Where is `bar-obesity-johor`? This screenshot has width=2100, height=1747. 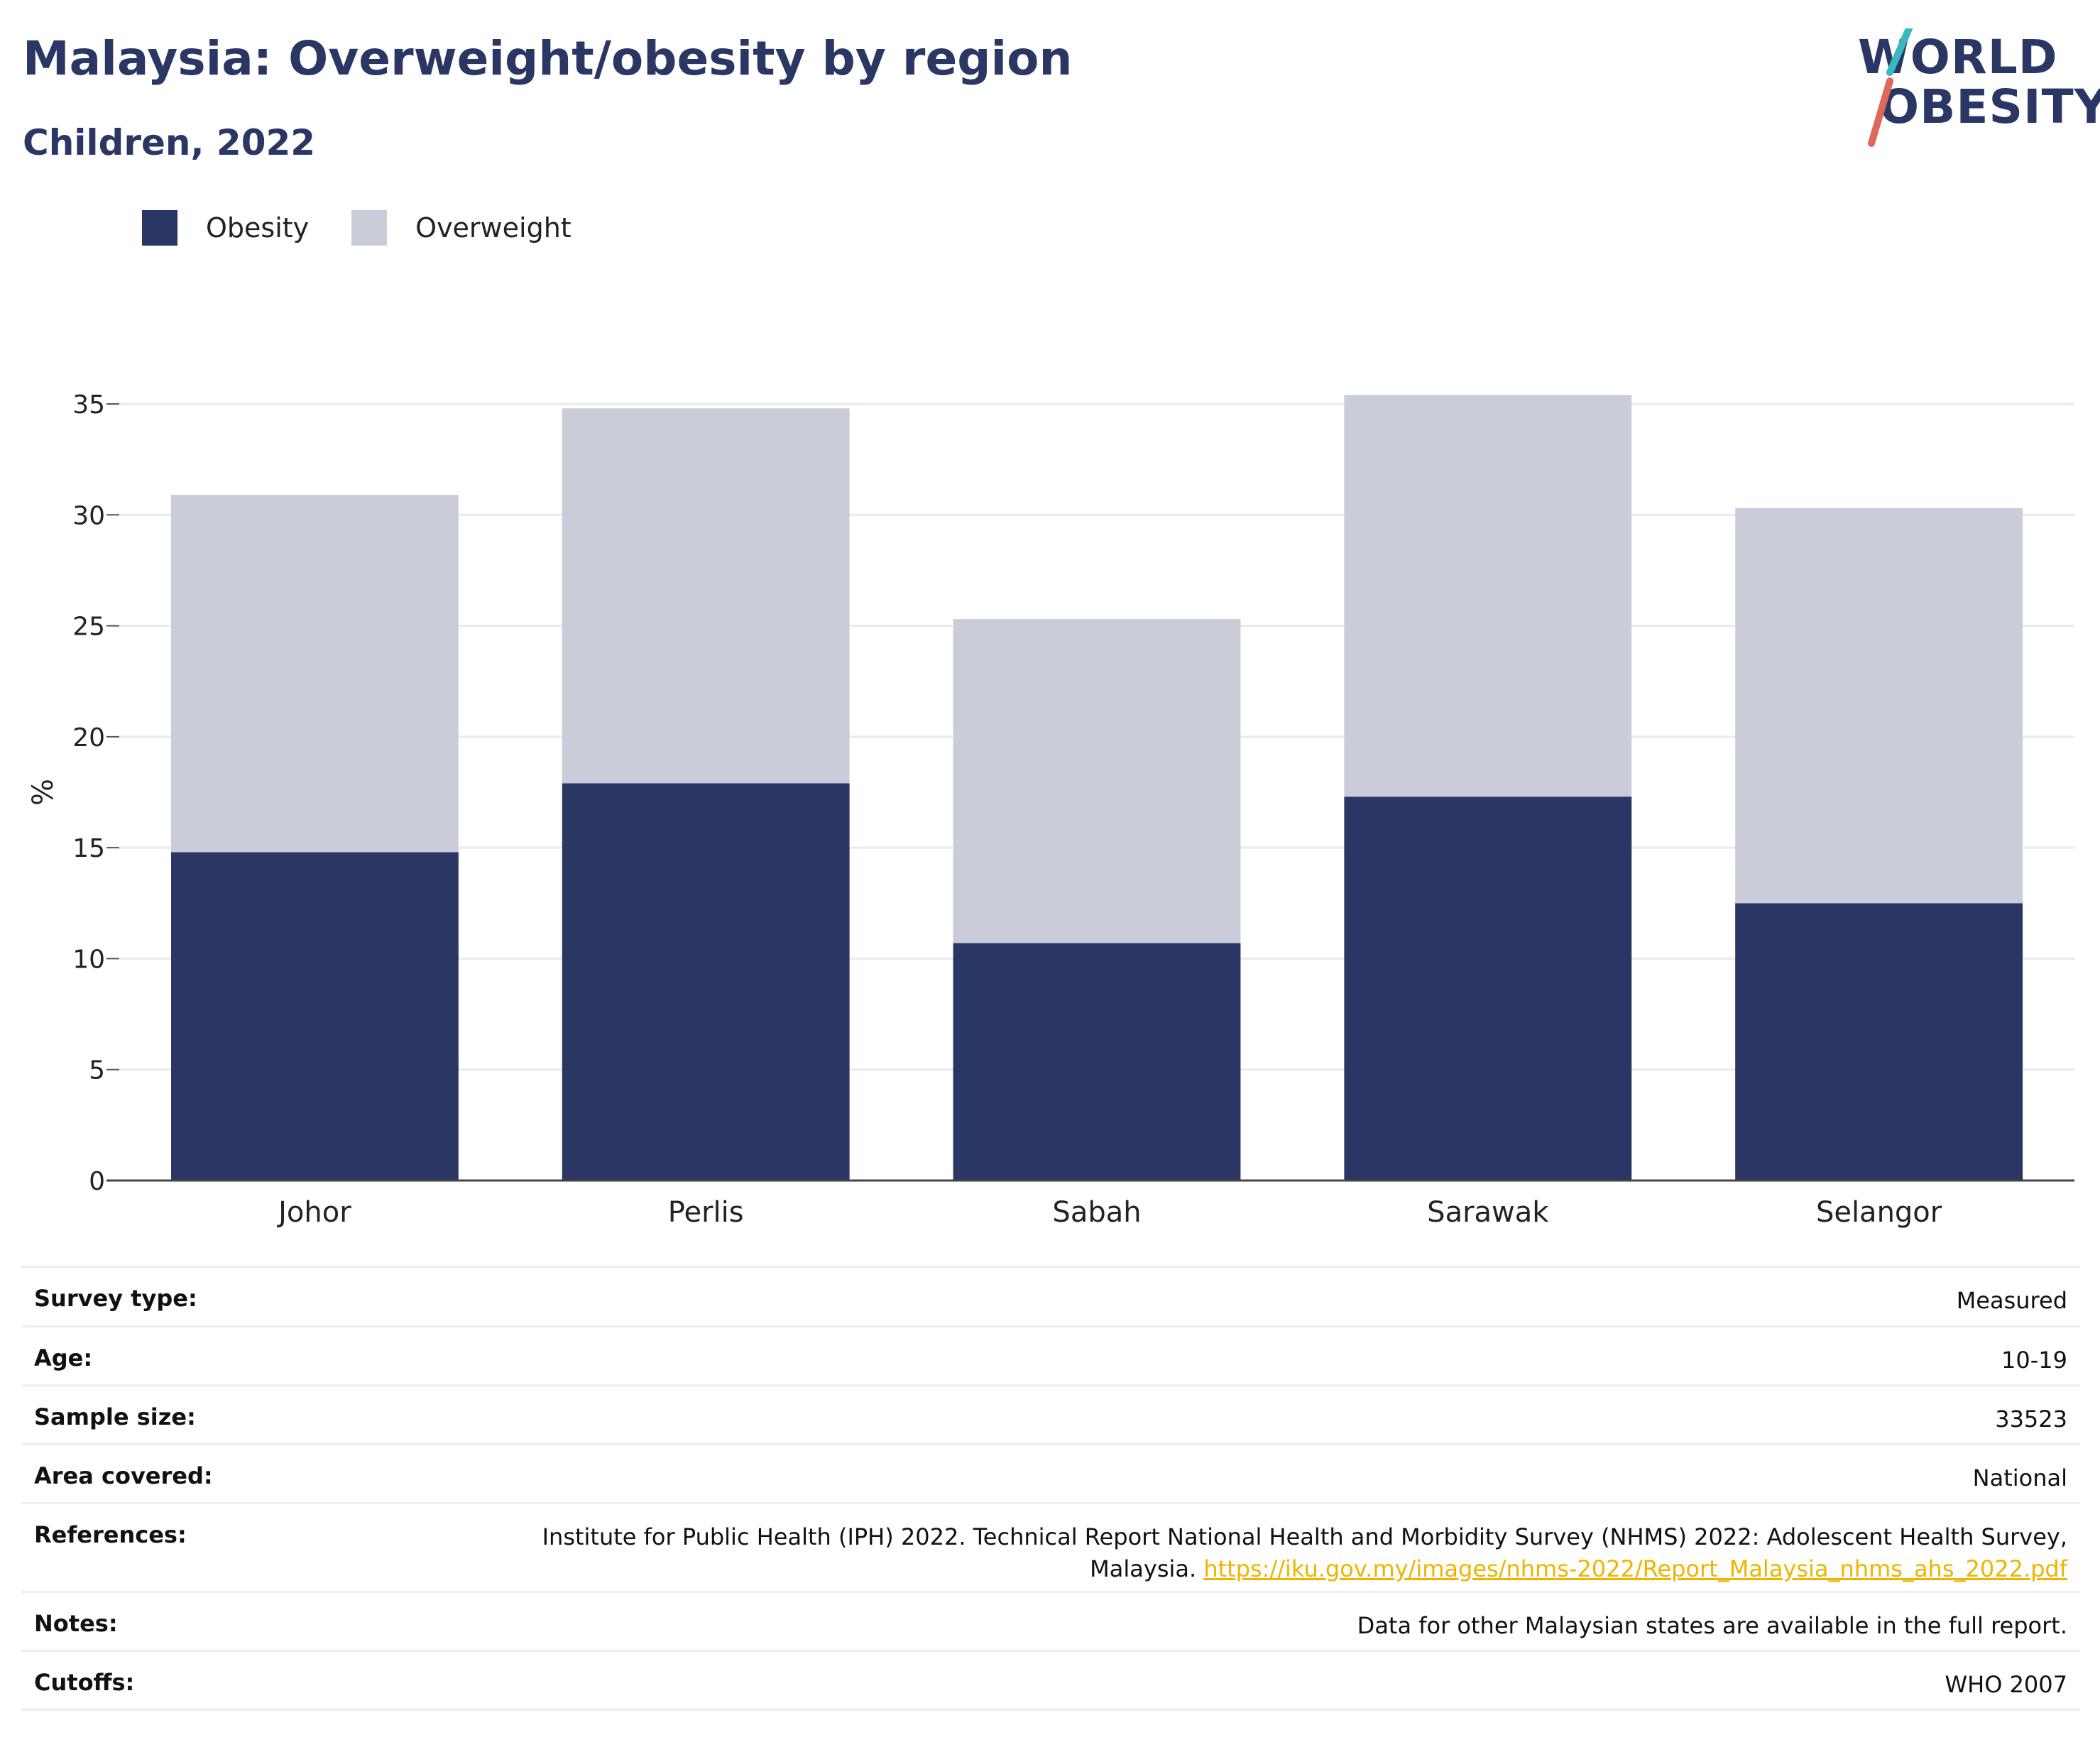
bar-obesity-johor is located at coordinates (314, 1016).